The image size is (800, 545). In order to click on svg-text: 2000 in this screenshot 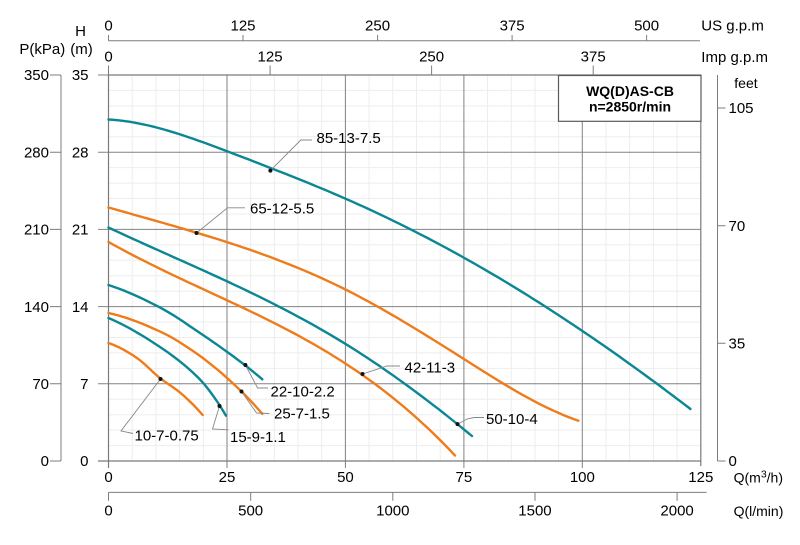, I will do `click(676, 511)`.